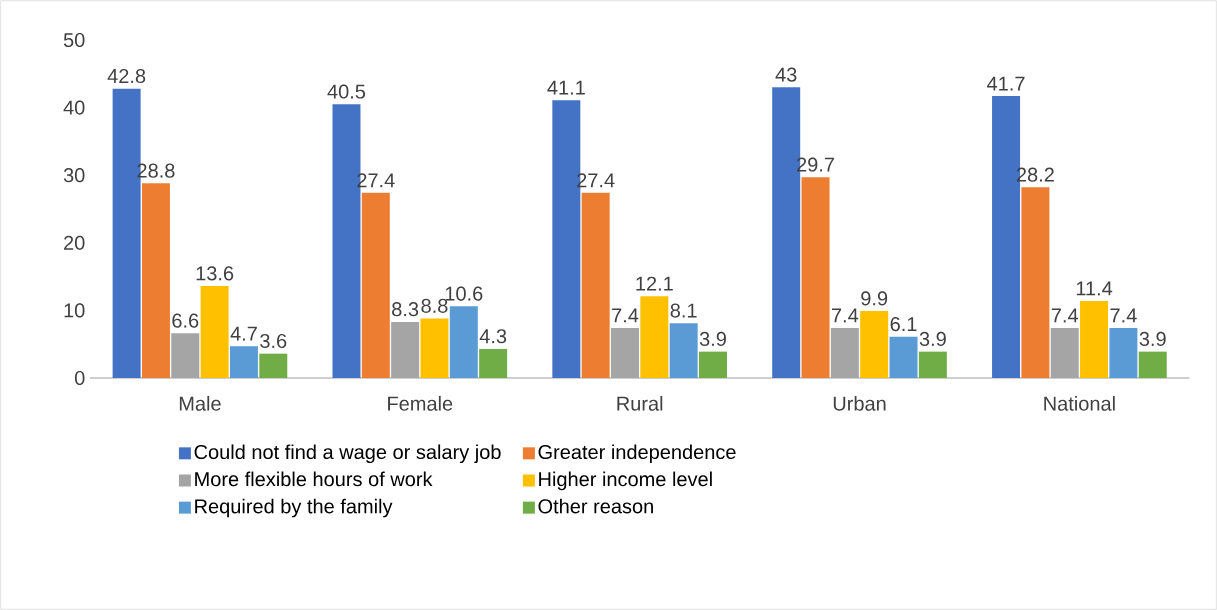 Image resolution: width=1217 pixels, height=610 pixels. Describe the element at coordinates (215, 273) in the screenshot. I see `data-label: 13.6` at that location.